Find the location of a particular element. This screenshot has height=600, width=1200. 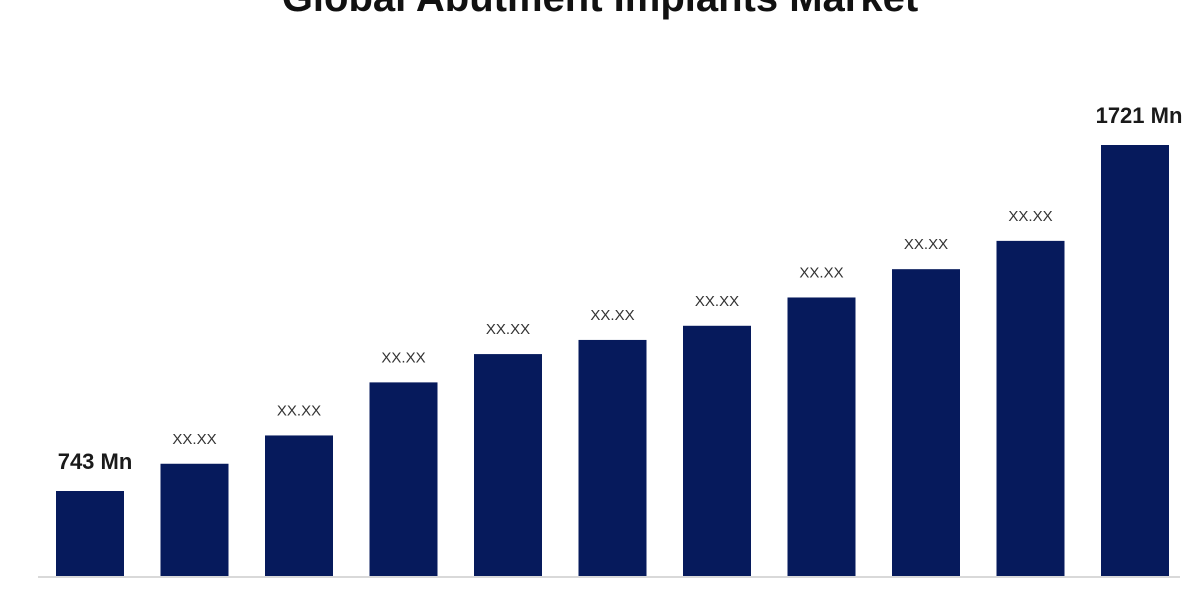

data-label-7: XX.XX is located at coordinates (717, 301).